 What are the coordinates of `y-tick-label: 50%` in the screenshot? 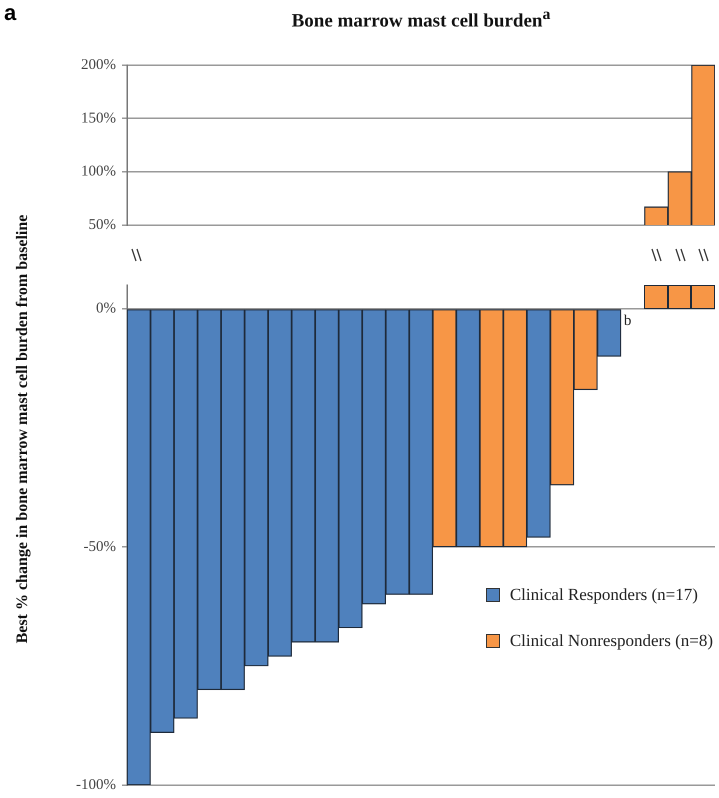 It's located at (102, 224).